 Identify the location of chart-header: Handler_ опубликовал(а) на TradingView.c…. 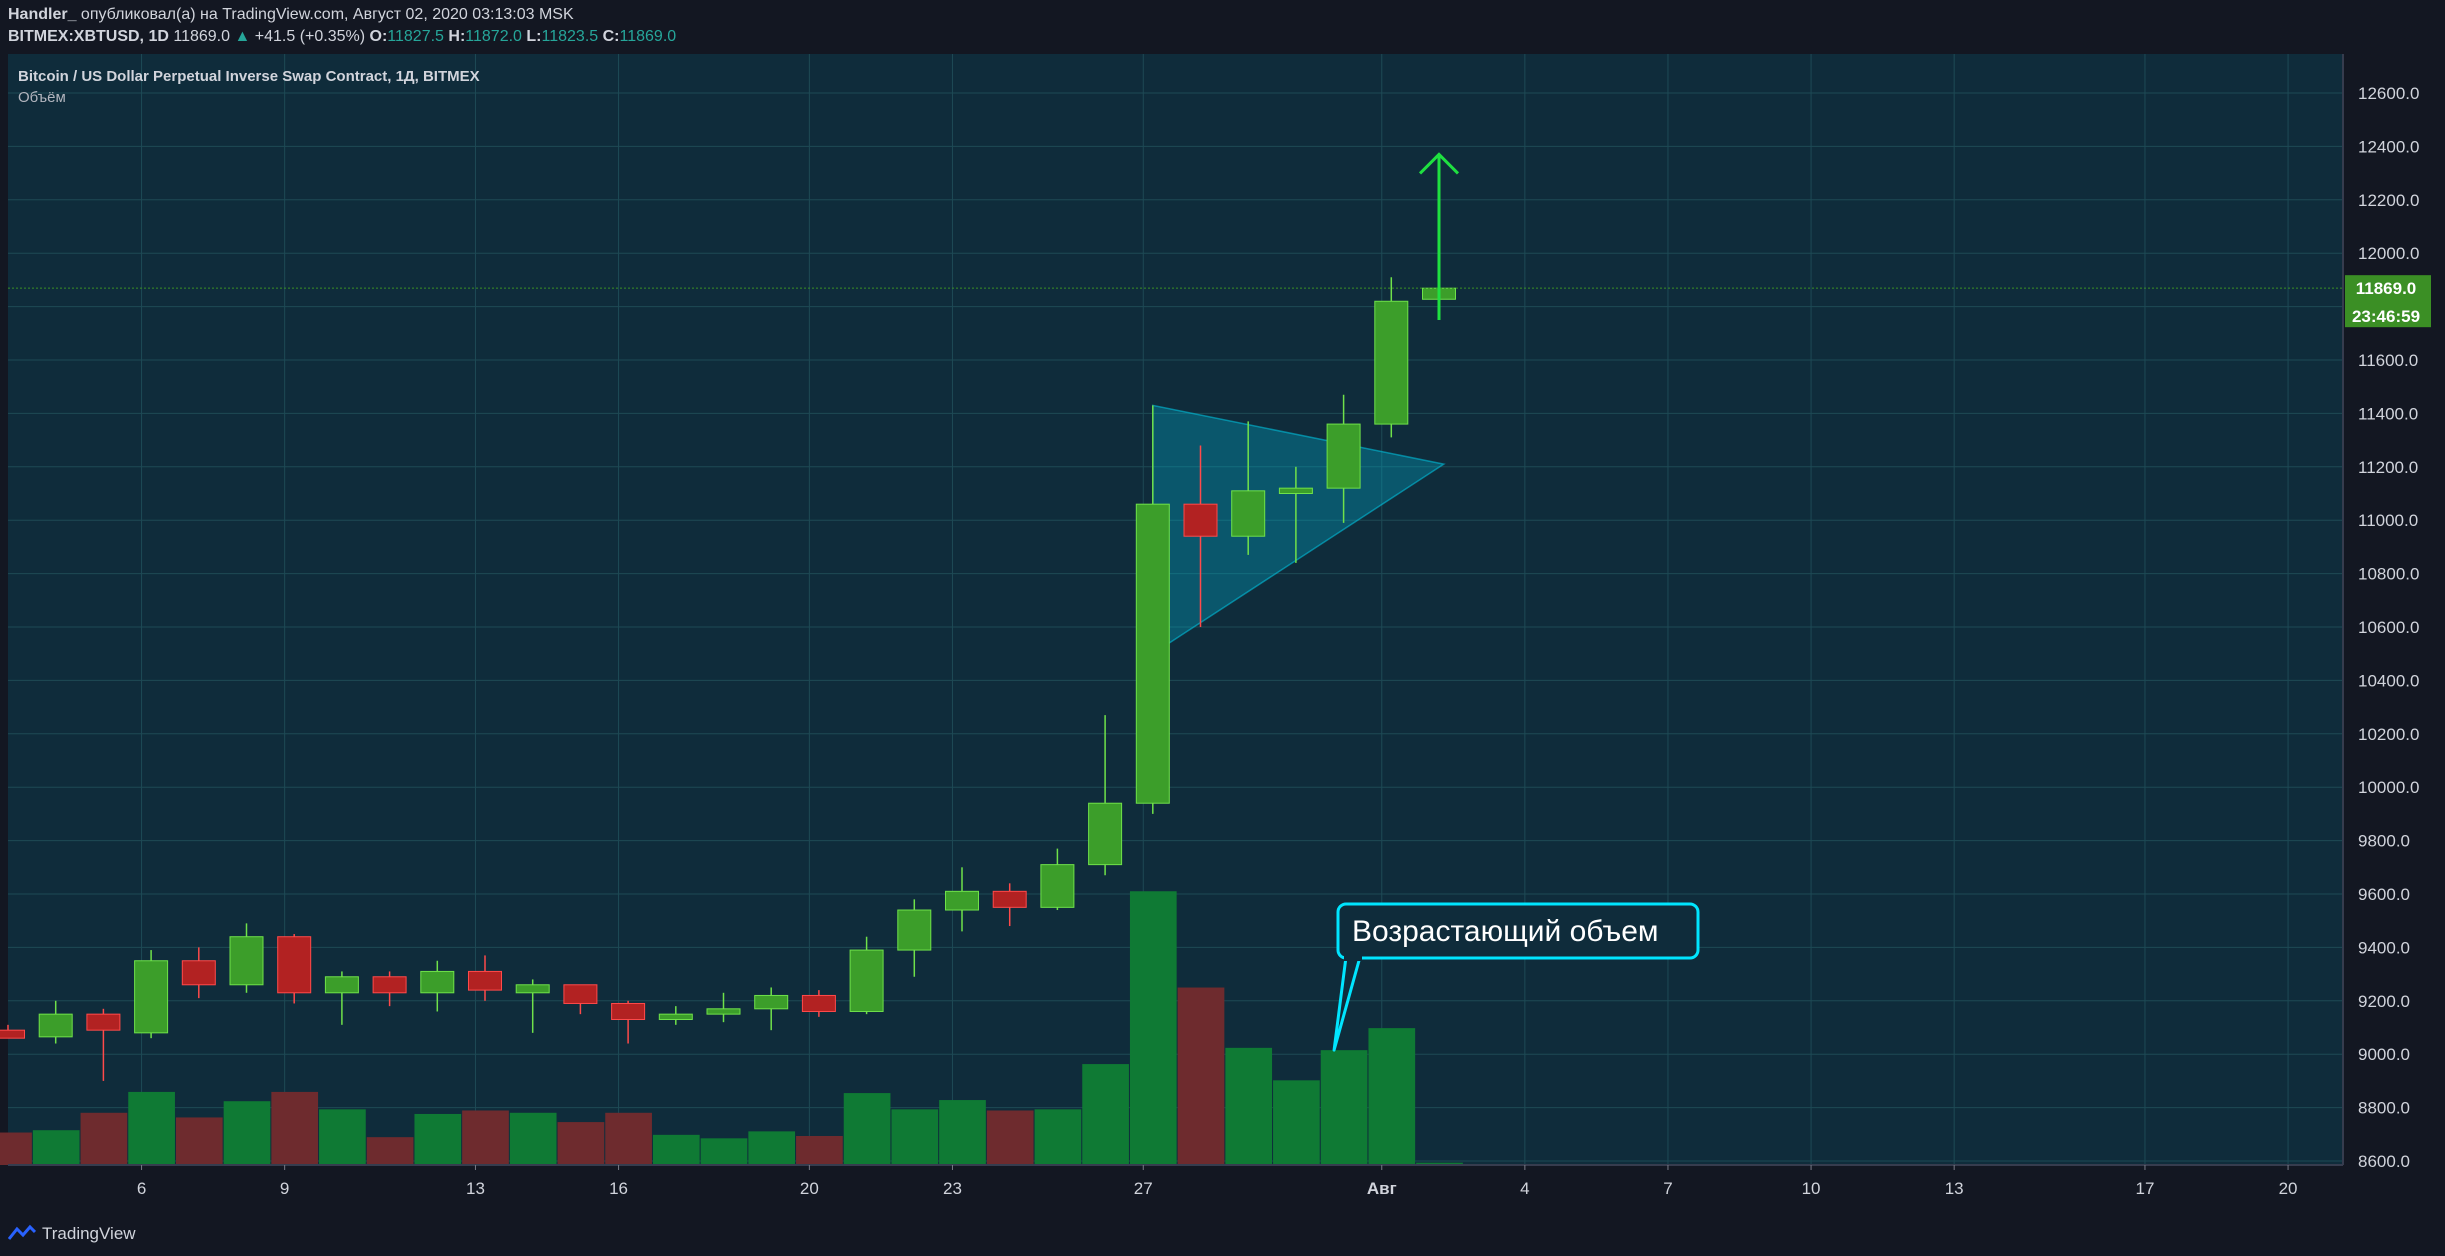
(1222, 27).